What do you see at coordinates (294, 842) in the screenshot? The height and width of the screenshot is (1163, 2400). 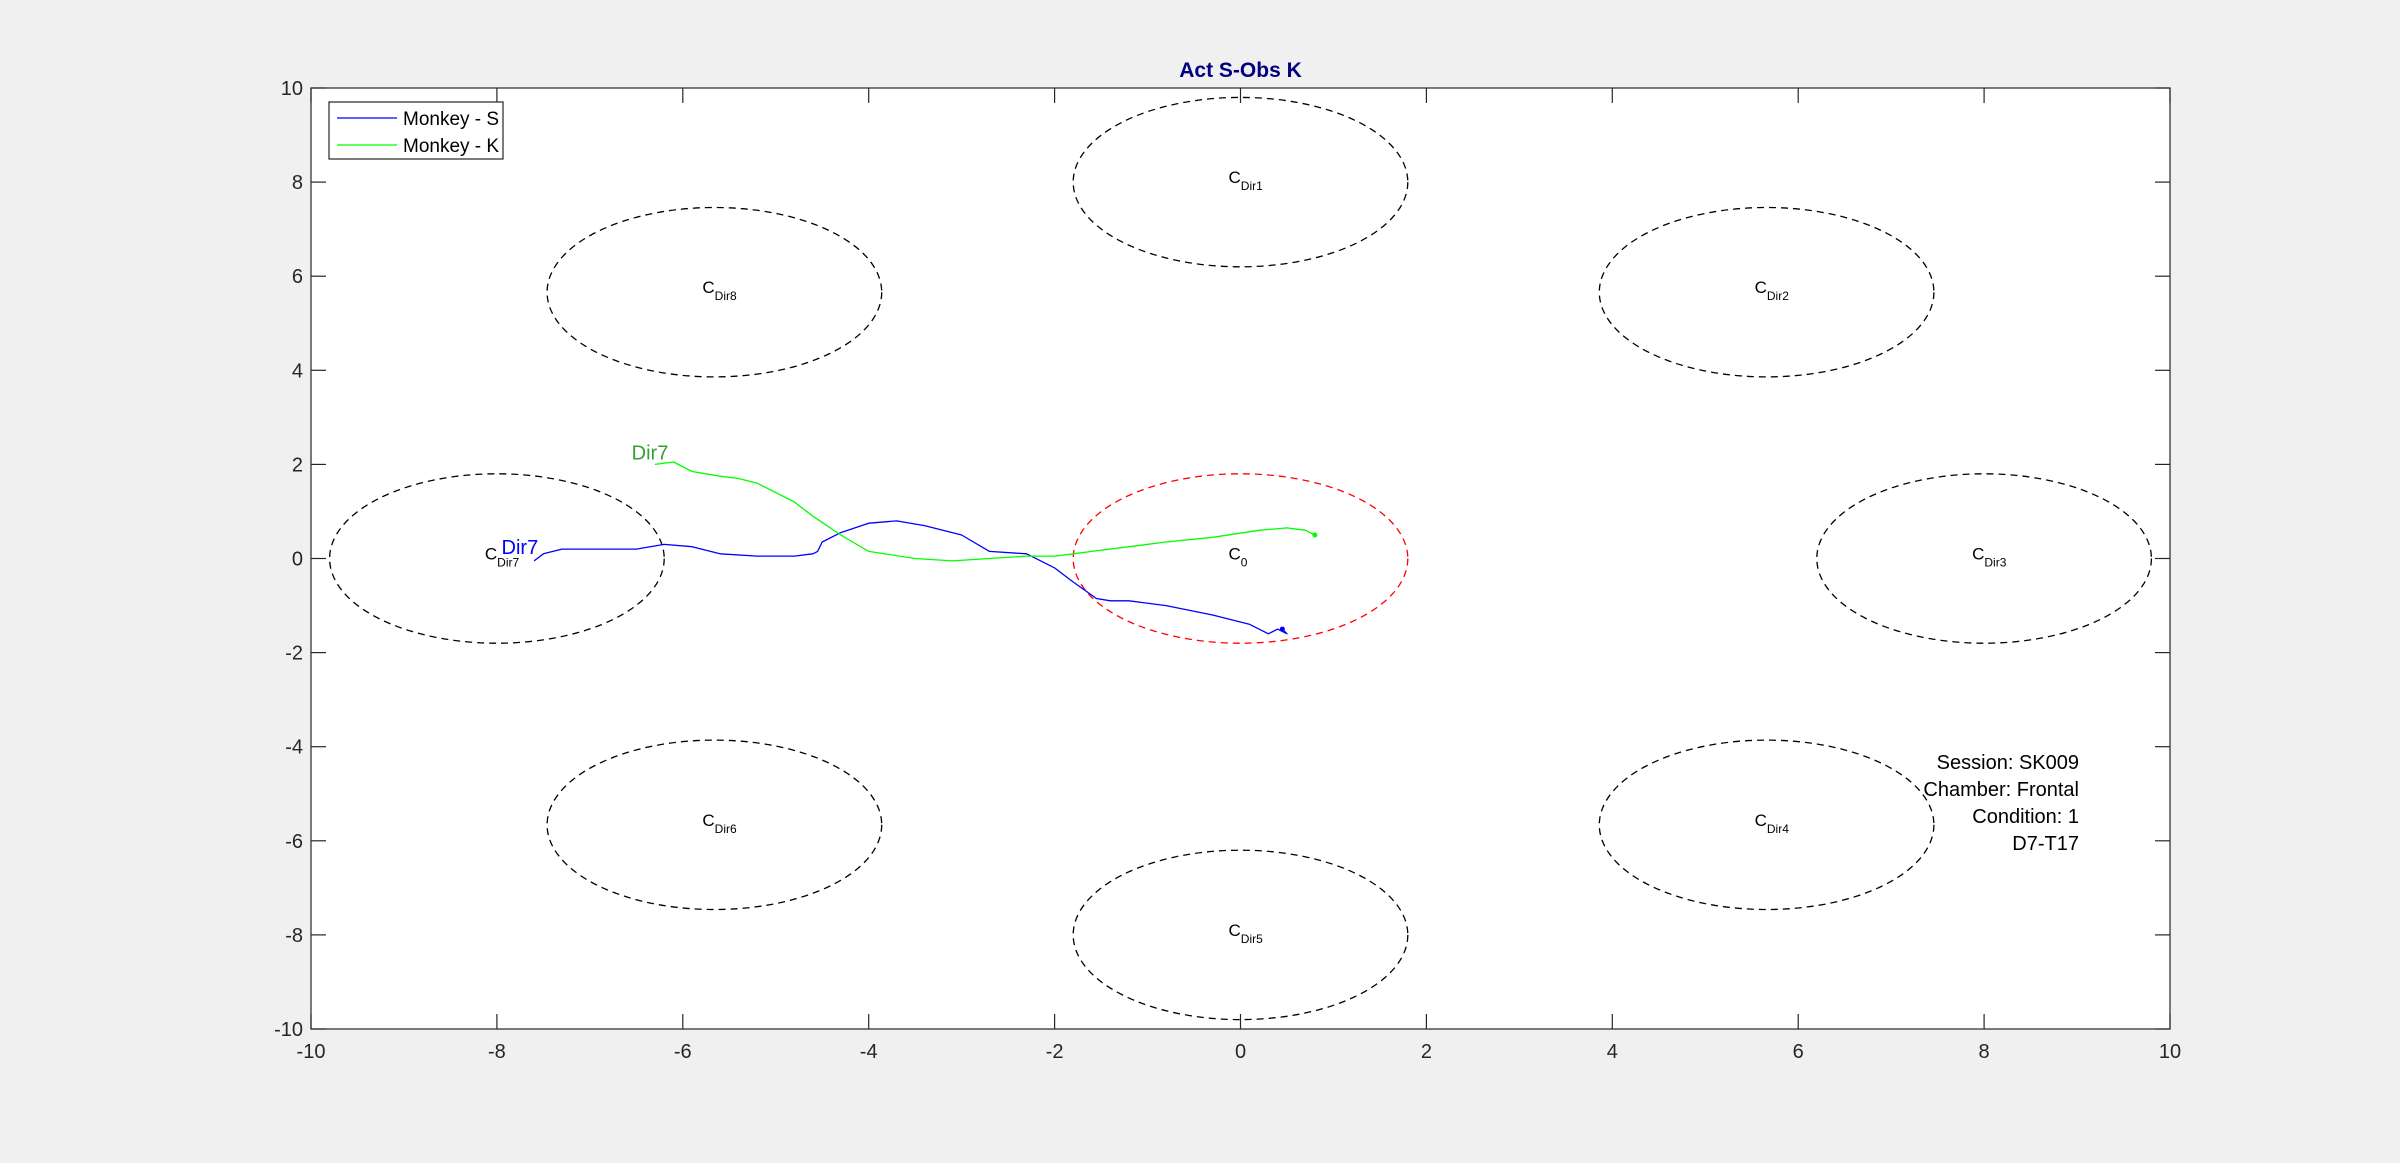 I see `y-tick-label: -6` at bounding box center [294, 842].